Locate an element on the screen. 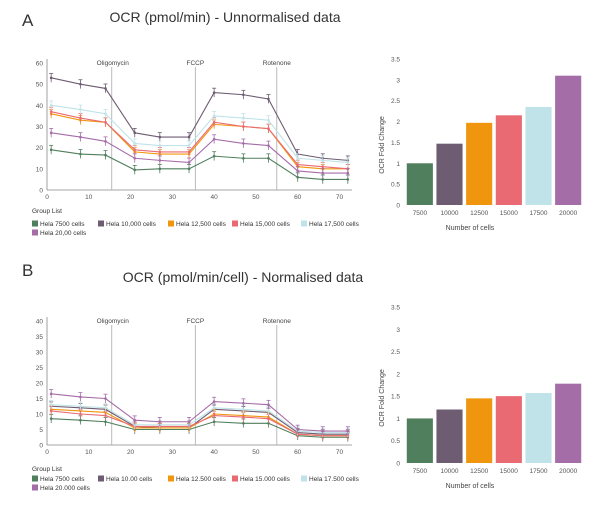  bar-a-xtick-label: 12500 is located at coordinates (479, 213).